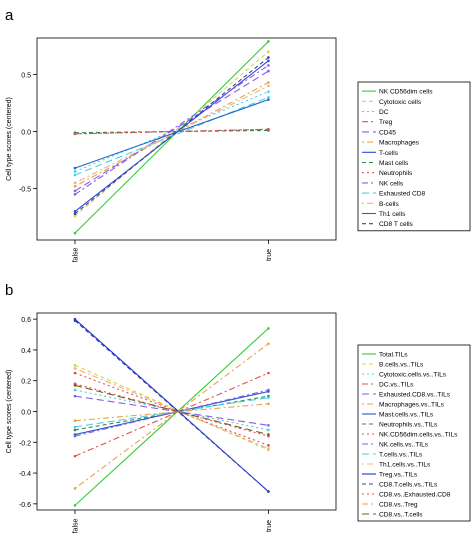  I want to click on y-tick-label: -0.4, so click(25, 474).